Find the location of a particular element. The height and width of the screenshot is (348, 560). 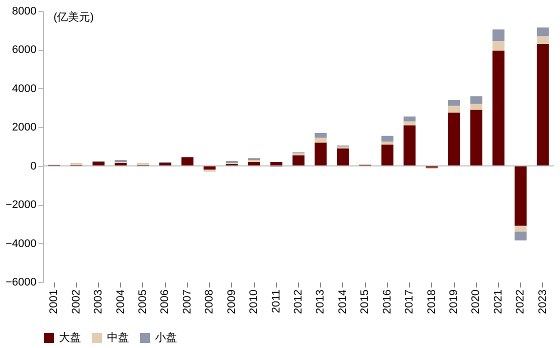

y-tick-label: 4000 is located at coordinates (24, 88).